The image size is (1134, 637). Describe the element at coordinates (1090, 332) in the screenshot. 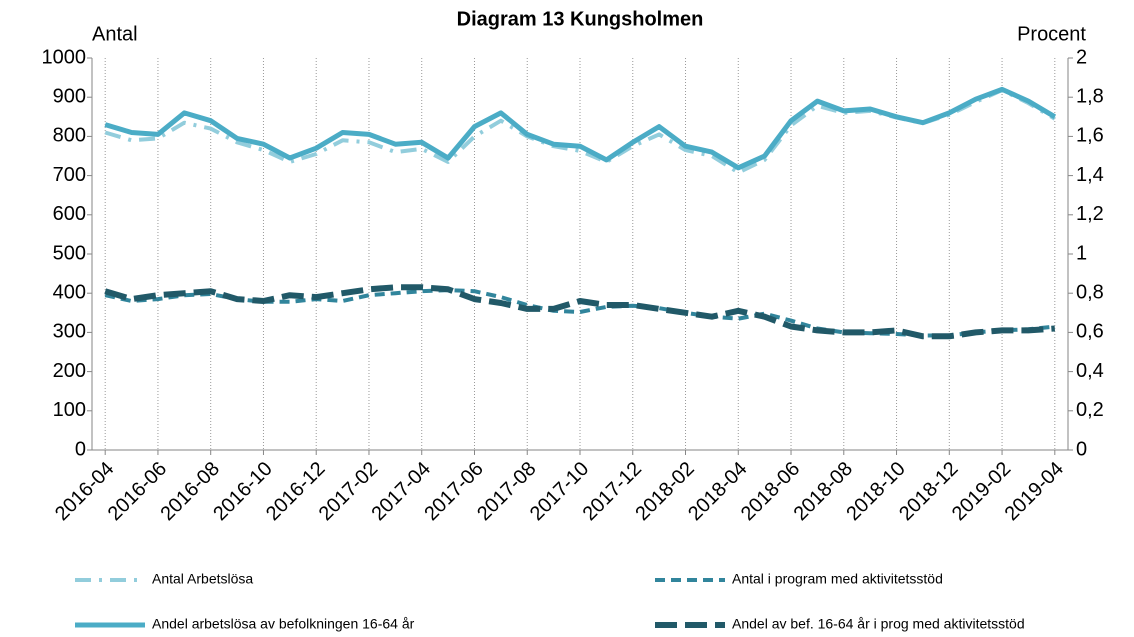

I see `y2-tick-label: 0,6` at that location.